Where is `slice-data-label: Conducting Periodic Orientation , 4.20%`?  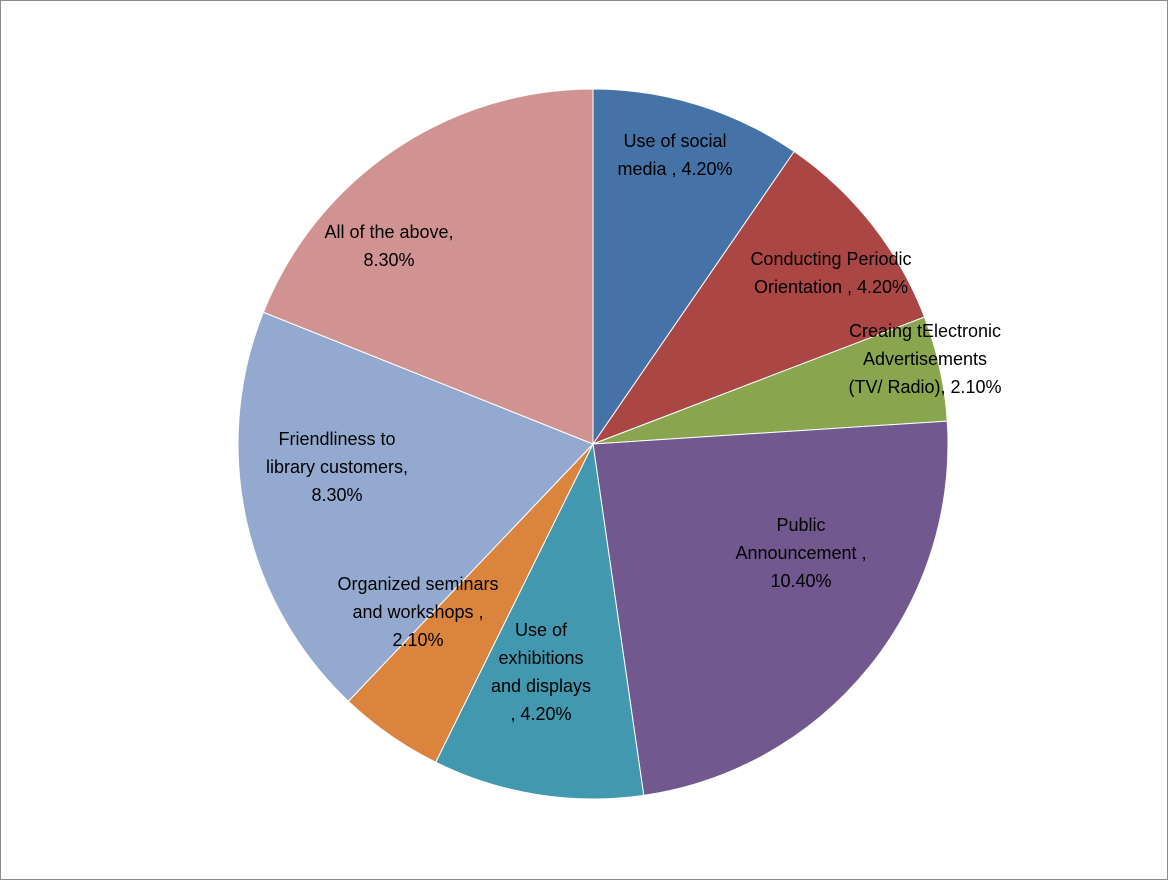 slice-data-label: Conducting Periodic Orientation , 4.20% is located at coordinates (830, 273).